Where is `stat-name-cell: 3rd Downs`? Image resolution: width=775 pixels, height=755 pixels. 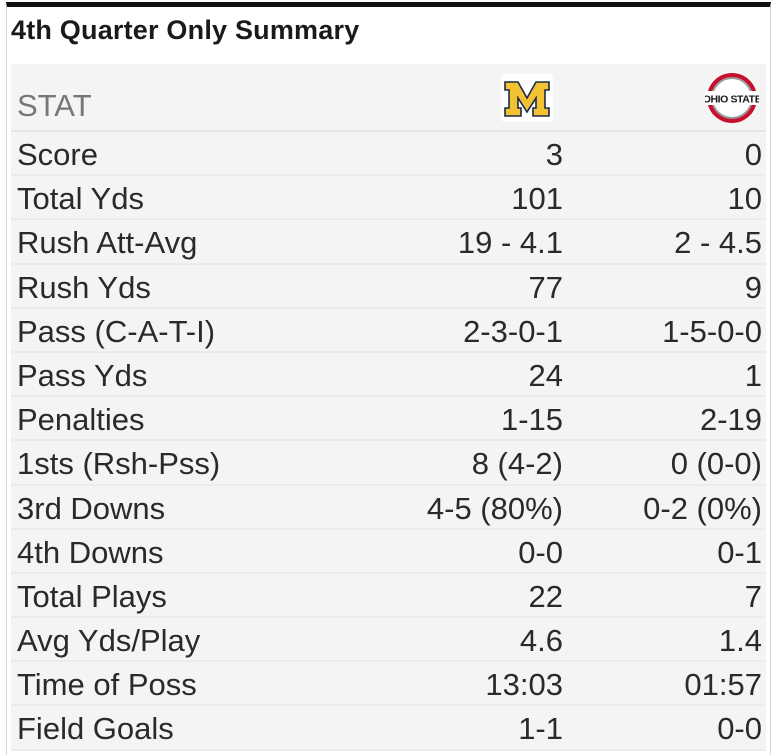
stat-name-cell: 3rd Downs is located at coordinates (91, 508).